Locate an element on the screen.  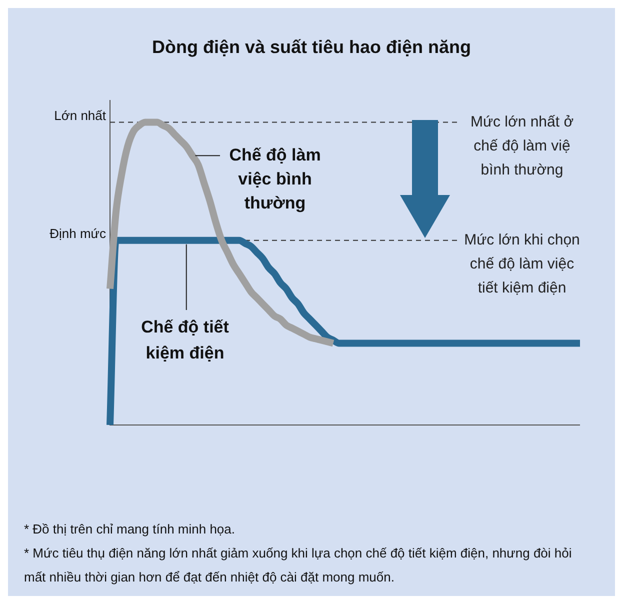
text: * Mức tiêu thụ điện năng lớn nhất giảm xuống khi lựa chọn chế độ tiết kiệm điện, nhưng đòi hỏi mất nhiều thời gian hơn để đạt đến nhiệt độ cài đặt mong muốn. is located at coordinates (298, 565).